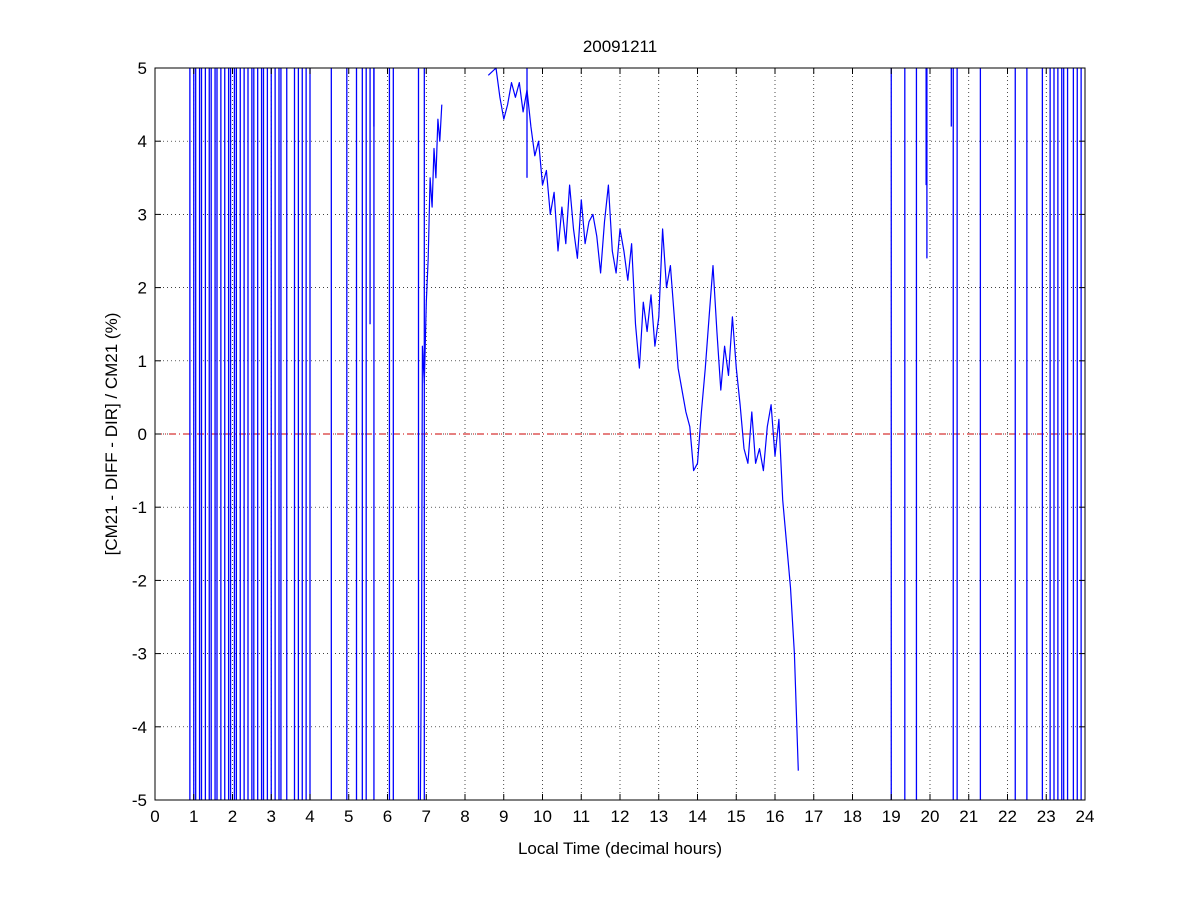  I want to click on x-tick-label: 1, so click(193, 816).